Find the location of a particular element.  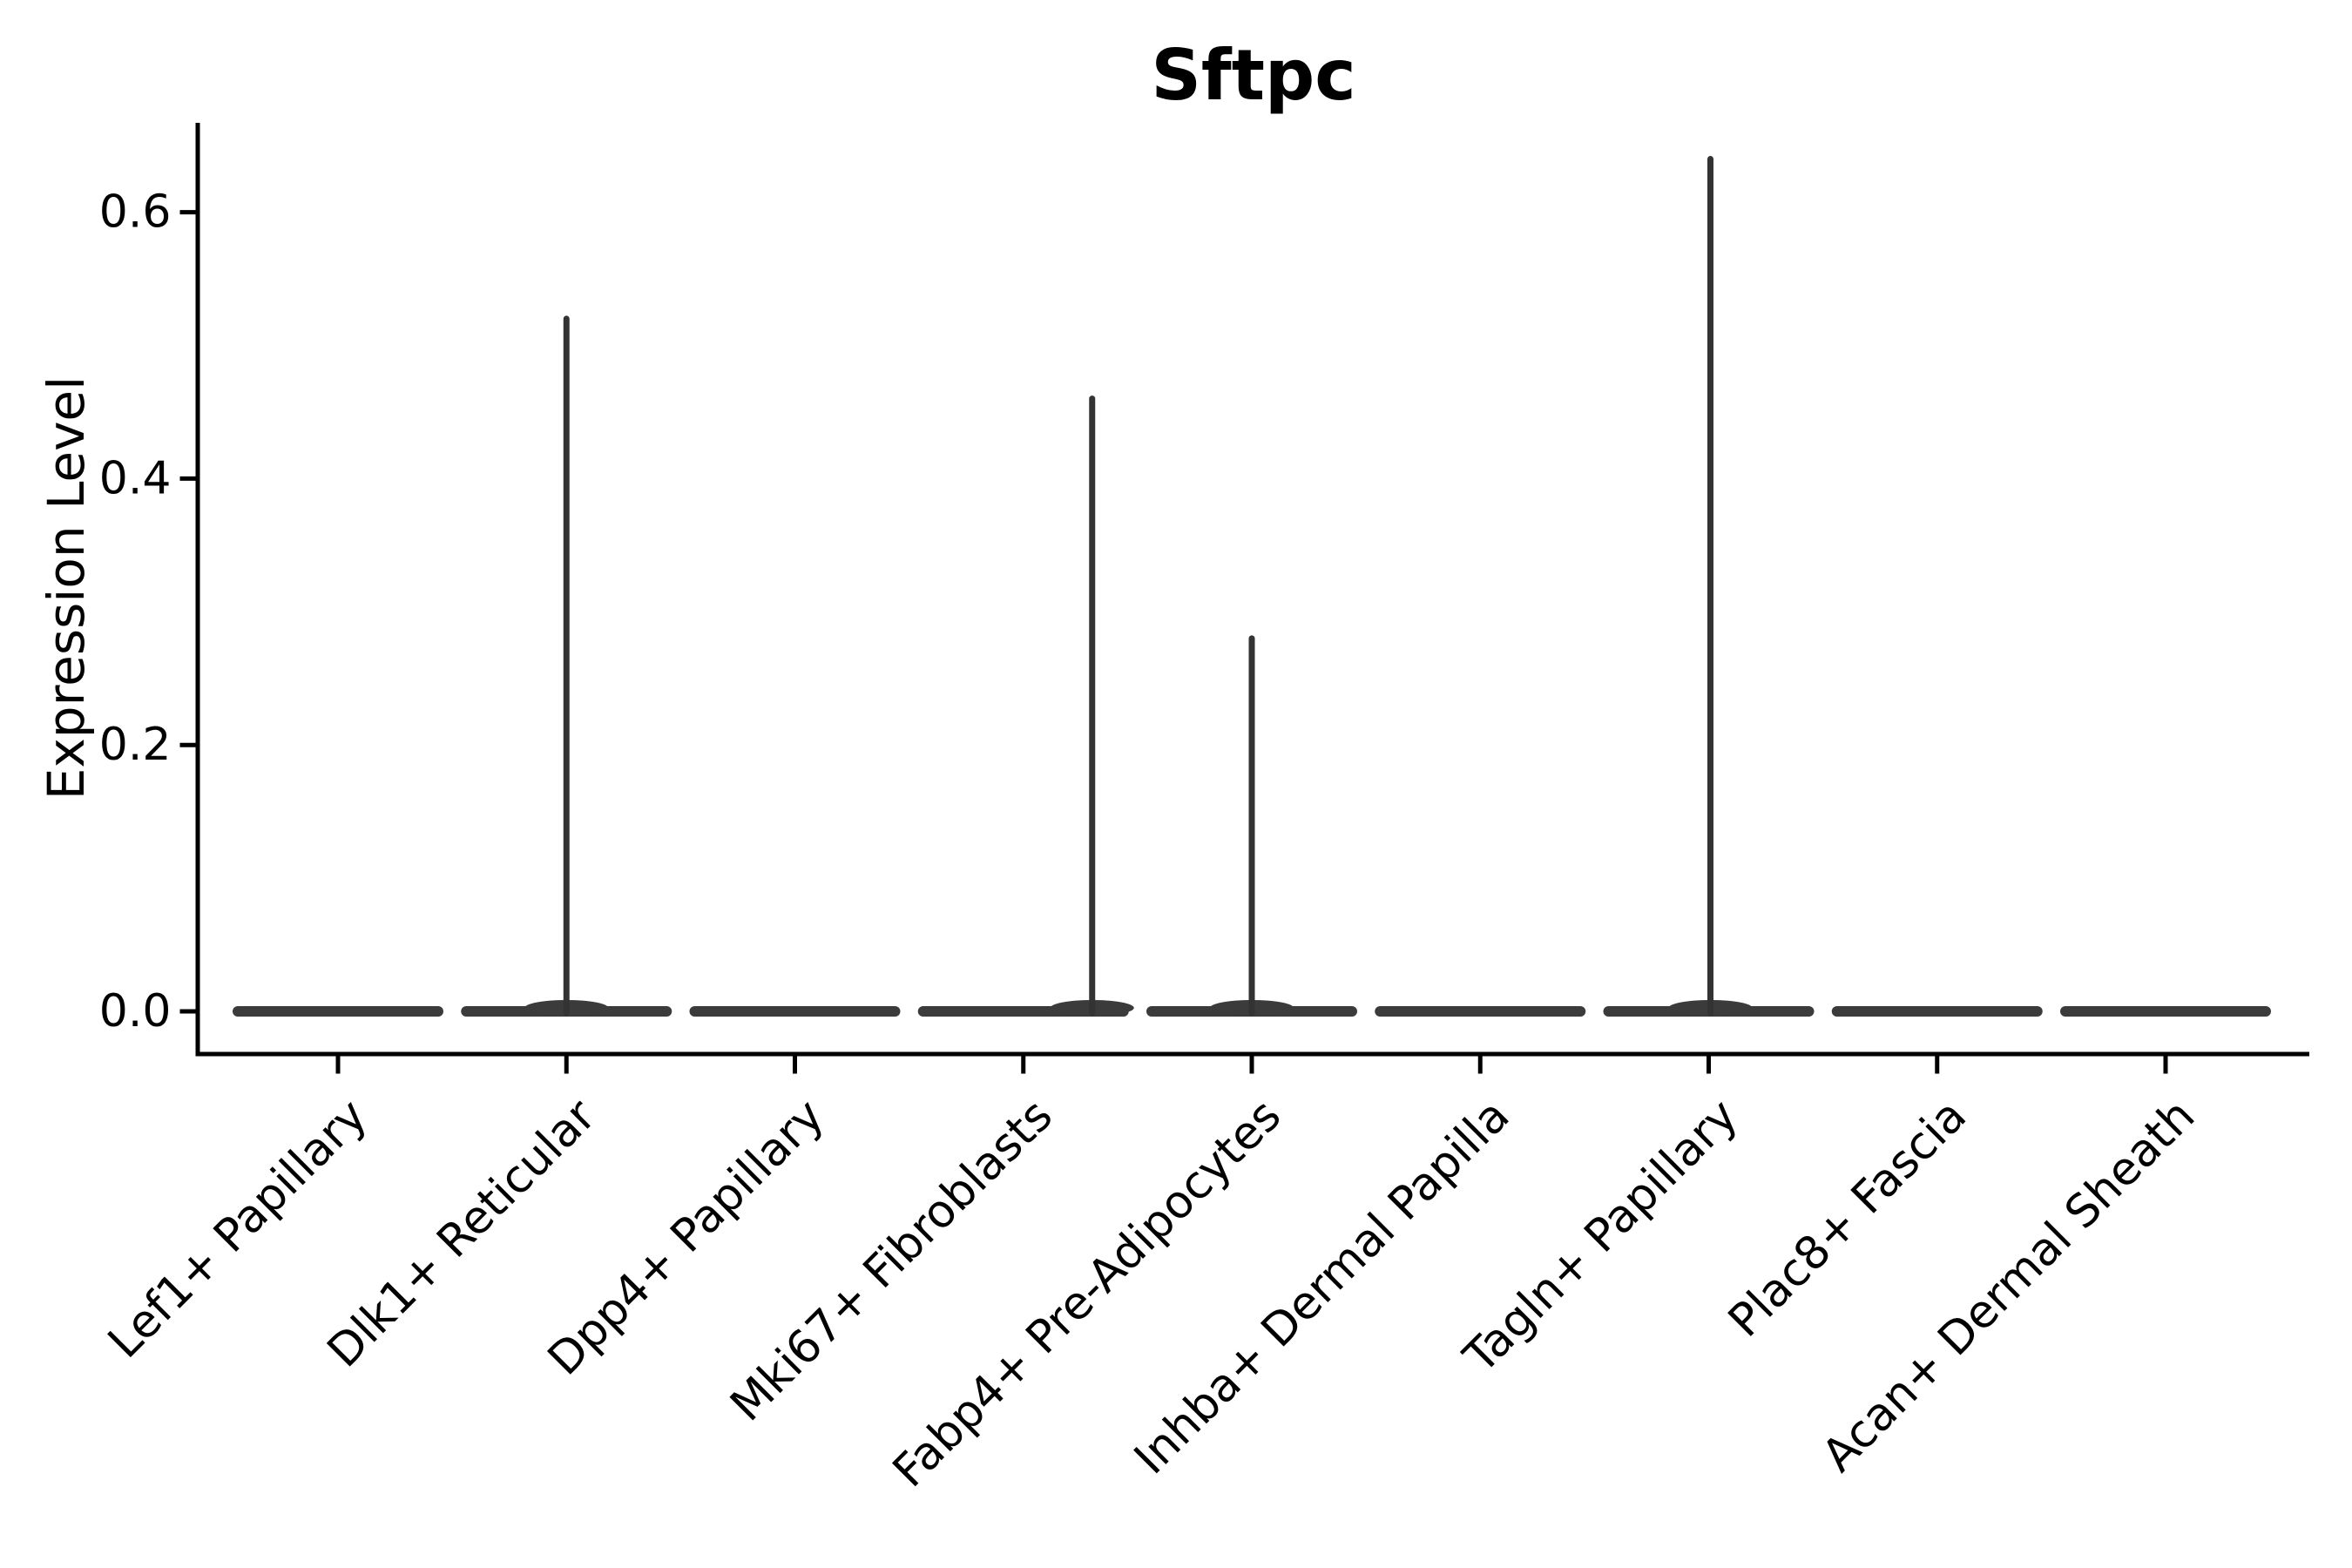

y-tick-label: 0.2 is located at coordinates (135, 745).